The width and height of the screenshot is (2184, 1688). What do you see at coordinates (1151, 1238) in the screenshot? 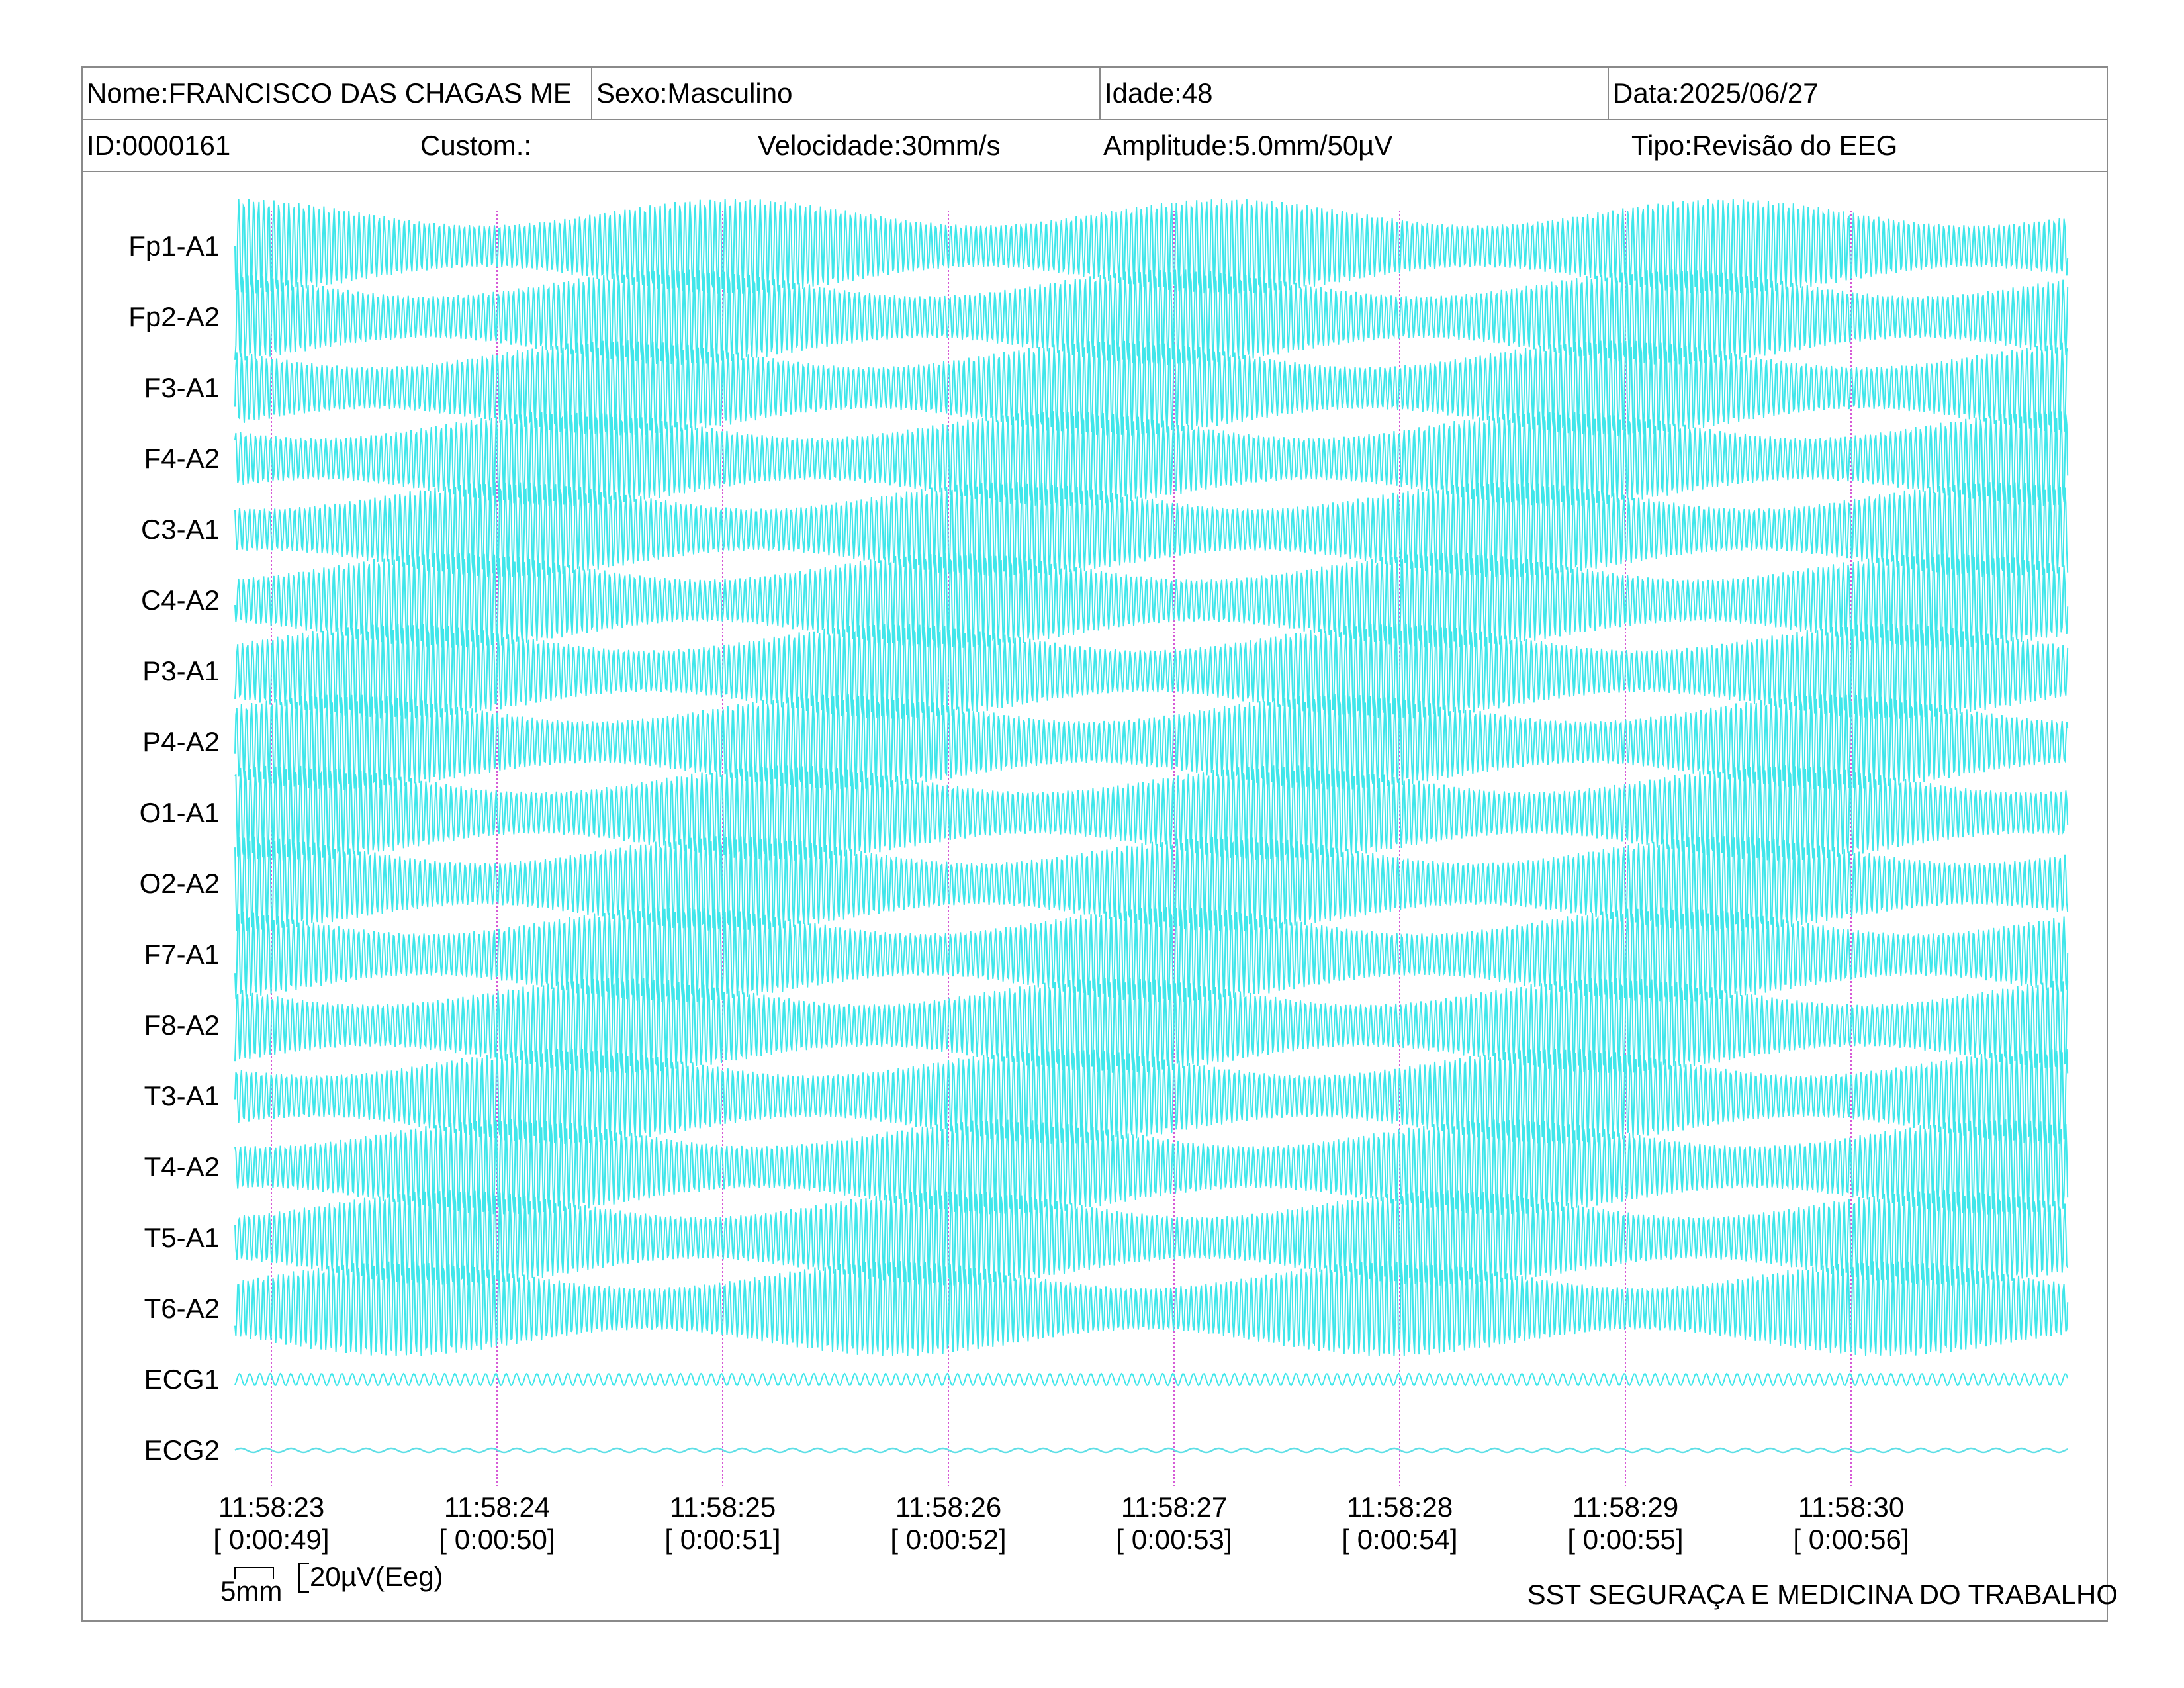
I see `trace-t5-a1` at bounding box center [1151, 1238].